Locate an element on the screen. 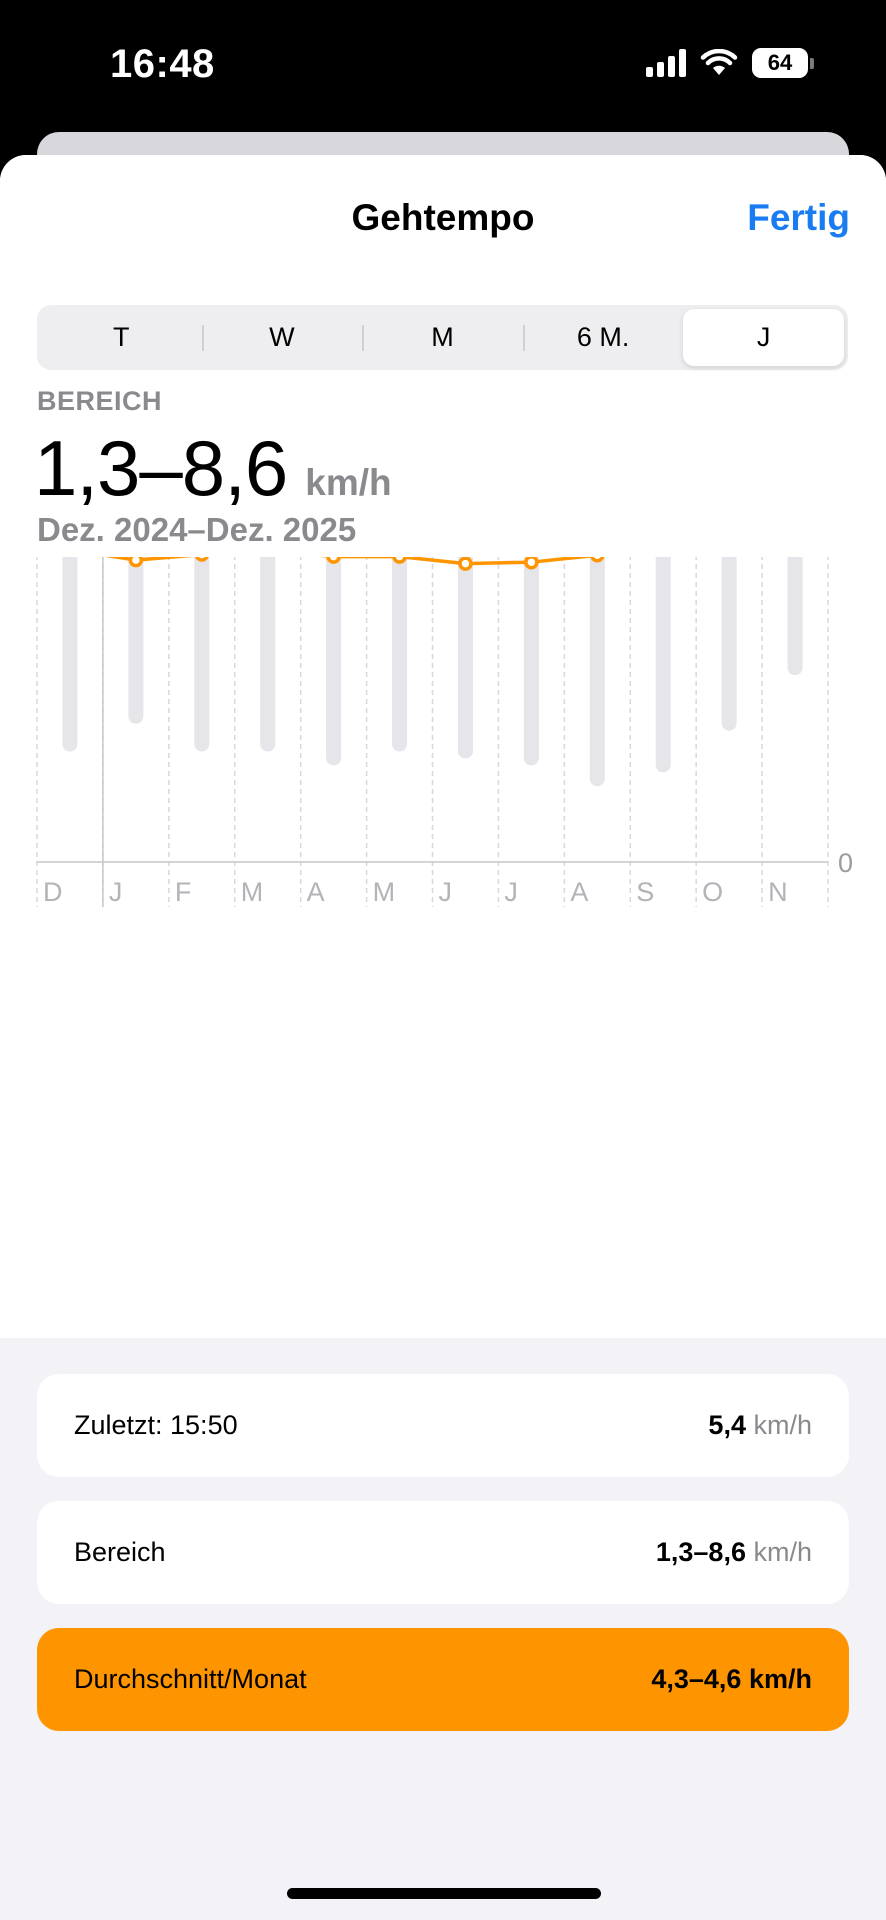 The height and width of the screenshot is (1920, 886). row-range: Bereich 1,3–8,6 km/h is located at coordinates (443, 1552).